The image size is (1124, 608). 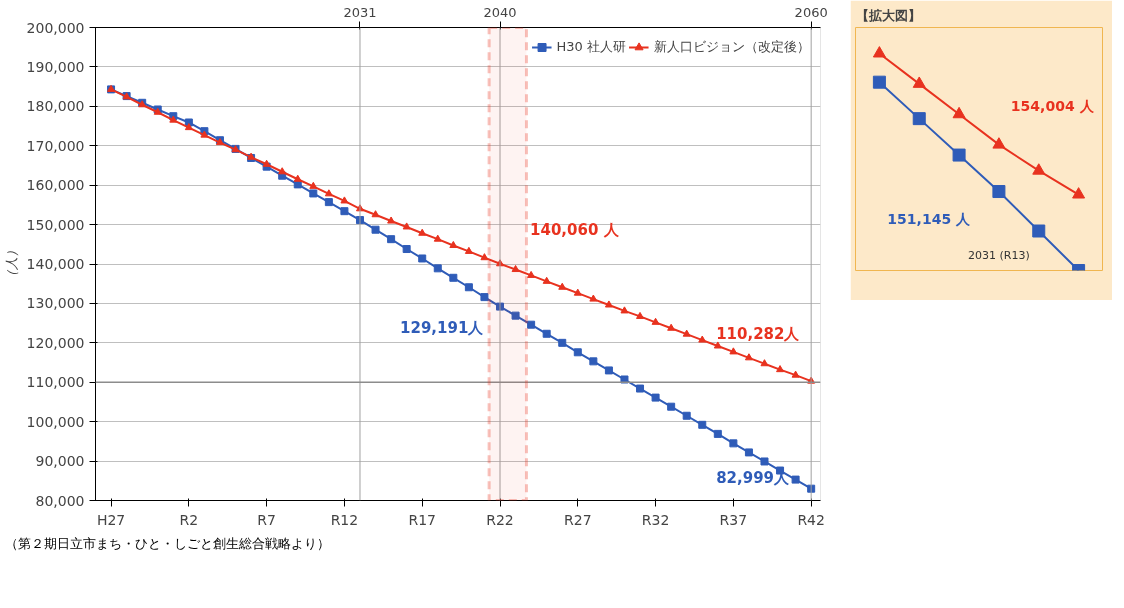 I want to click on x2-tick-label: 2060, so click(x=811, y=12).